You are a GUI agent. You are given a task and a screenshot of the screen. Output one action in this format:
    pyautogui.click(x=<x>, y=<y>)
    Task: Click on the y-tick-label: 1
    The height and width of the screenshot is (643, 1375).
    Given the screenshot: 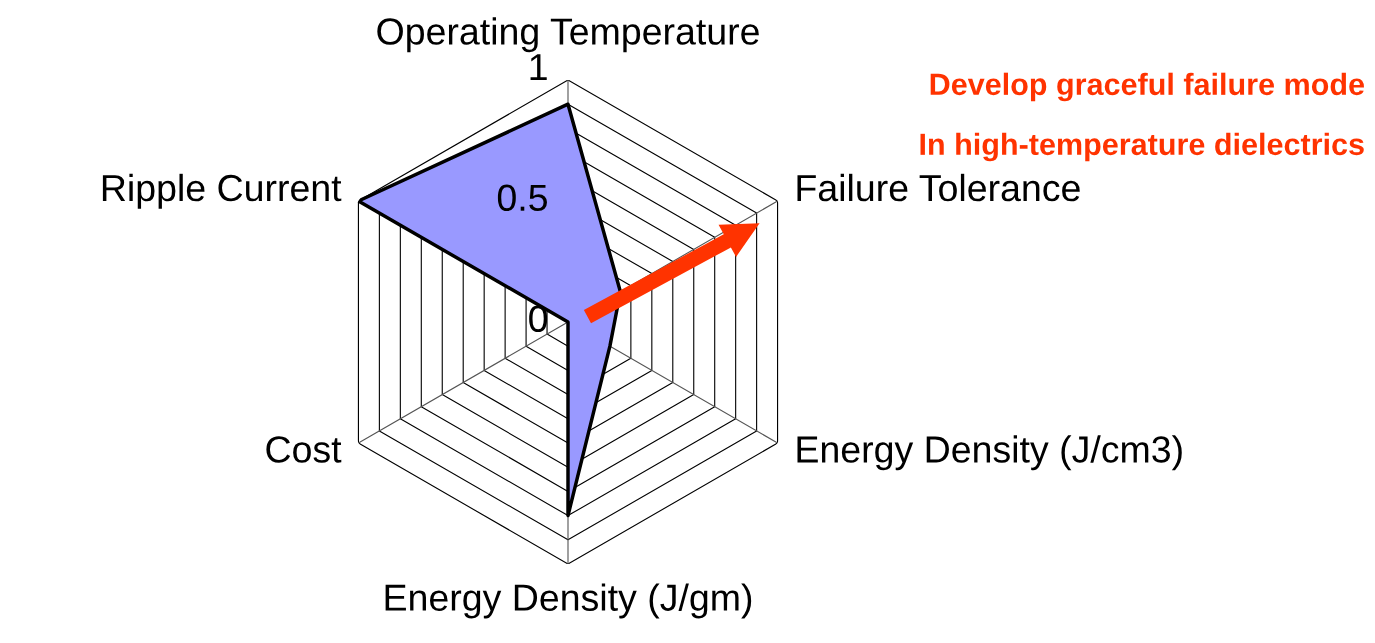 What is the action you would take?
    pyautogui.click(x=538, y=67)
    